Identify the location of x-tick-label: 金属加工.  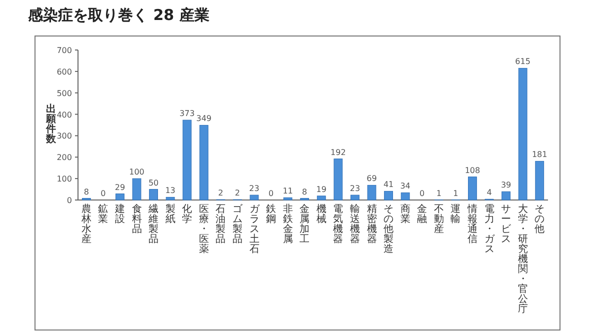
(305, 224).